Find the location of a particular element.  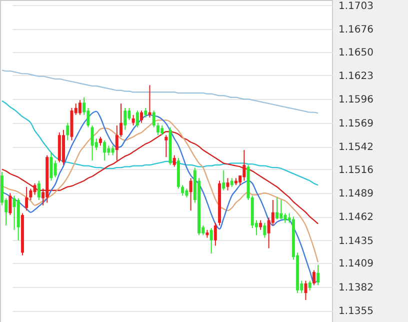

y-tick-label: 1.1355 is located at coordinates (356, 312).